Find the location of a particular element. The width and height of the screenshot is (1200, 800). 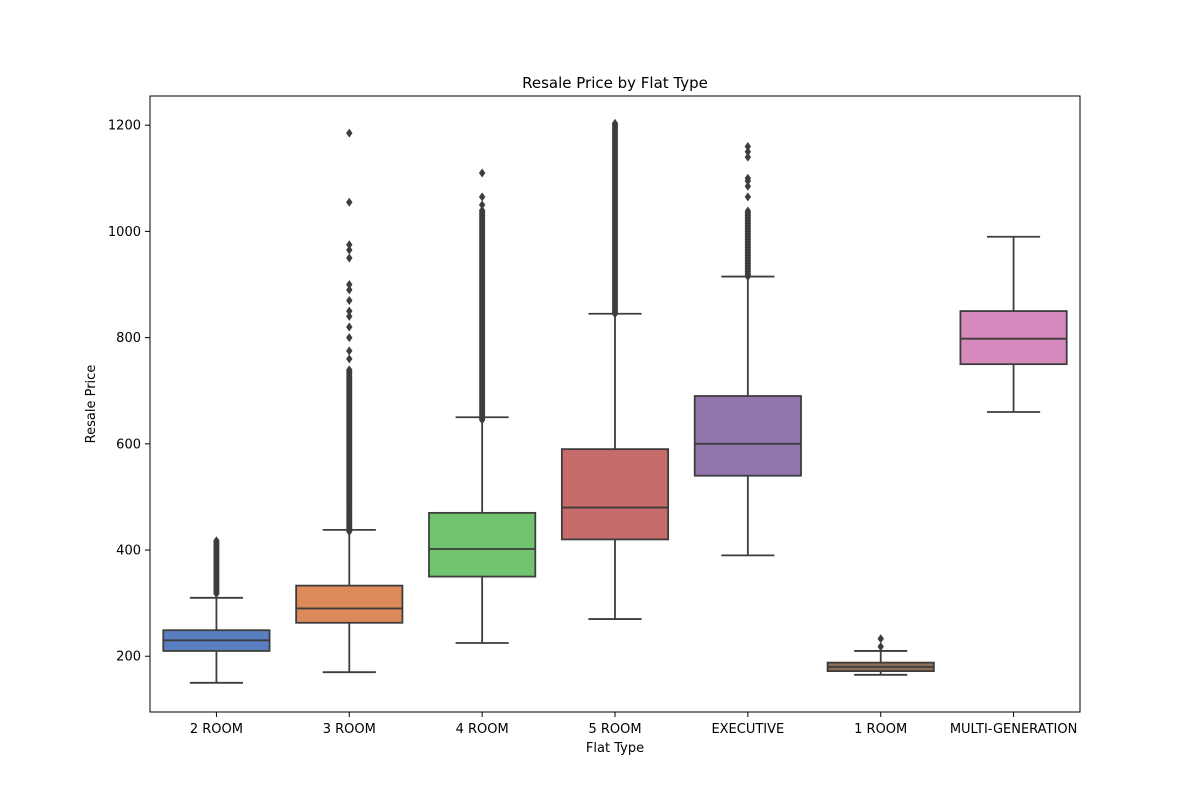

x-axis-label: Flat Type is located at coordinates (615, 748).